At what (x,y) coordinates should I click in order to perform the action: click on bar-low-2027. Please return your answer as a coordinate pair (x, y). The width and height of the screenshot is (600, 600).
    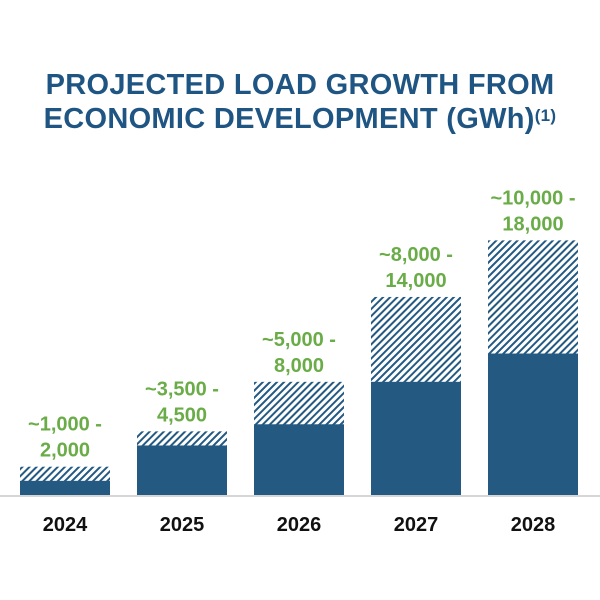
    Looking at the image, I should click on (416, 438).